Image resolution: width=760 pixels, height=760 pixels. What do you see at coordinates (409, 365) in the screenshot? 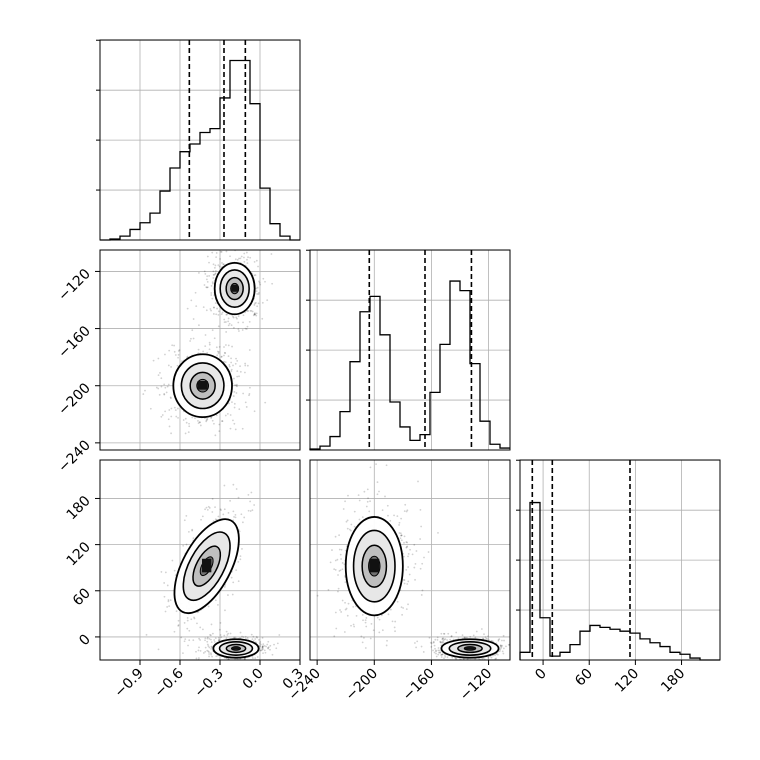
I see `histogram-step` at bounding box center [409, 365].